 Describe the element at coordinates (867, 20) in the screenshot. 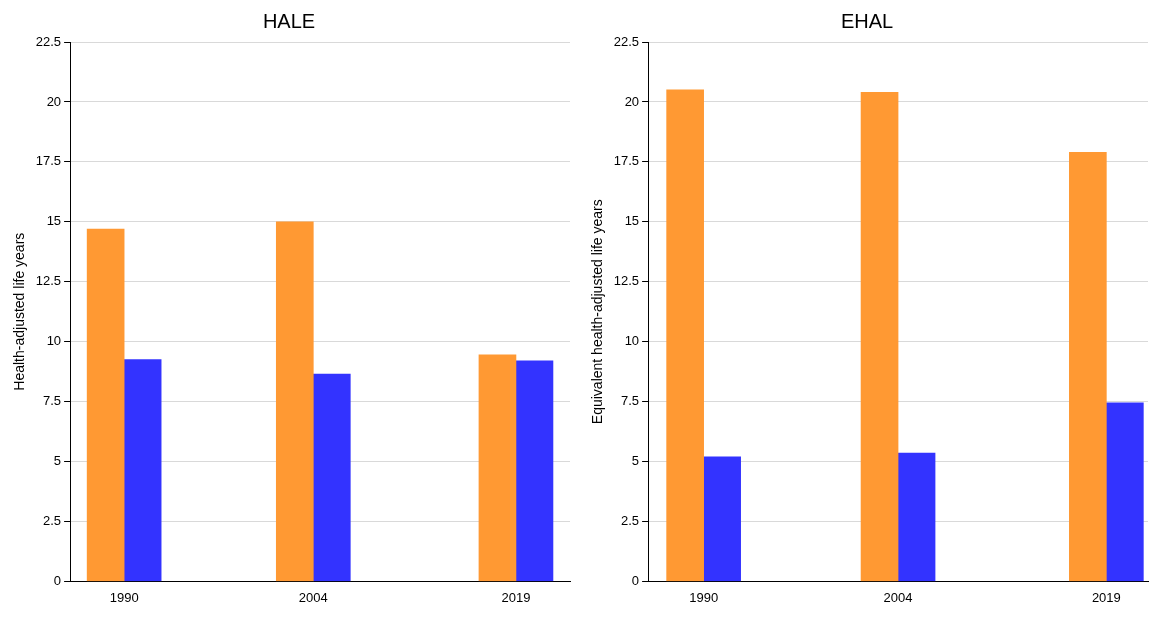

I see `chart-title: EHAL` at that location.